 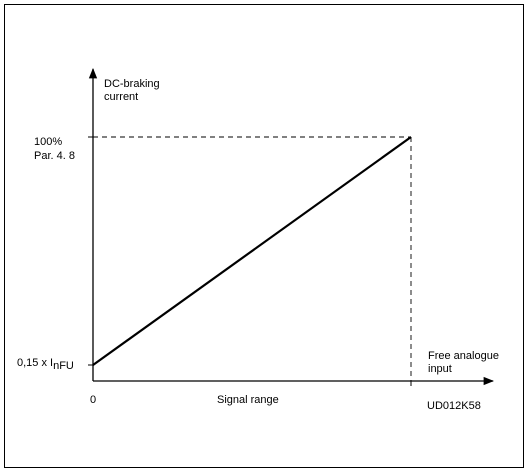 What do you see at coordinates (132, 84) in the screenshot?
I see `y-axis-label-line-1: DC-braking` at bounding box center [132, 84].